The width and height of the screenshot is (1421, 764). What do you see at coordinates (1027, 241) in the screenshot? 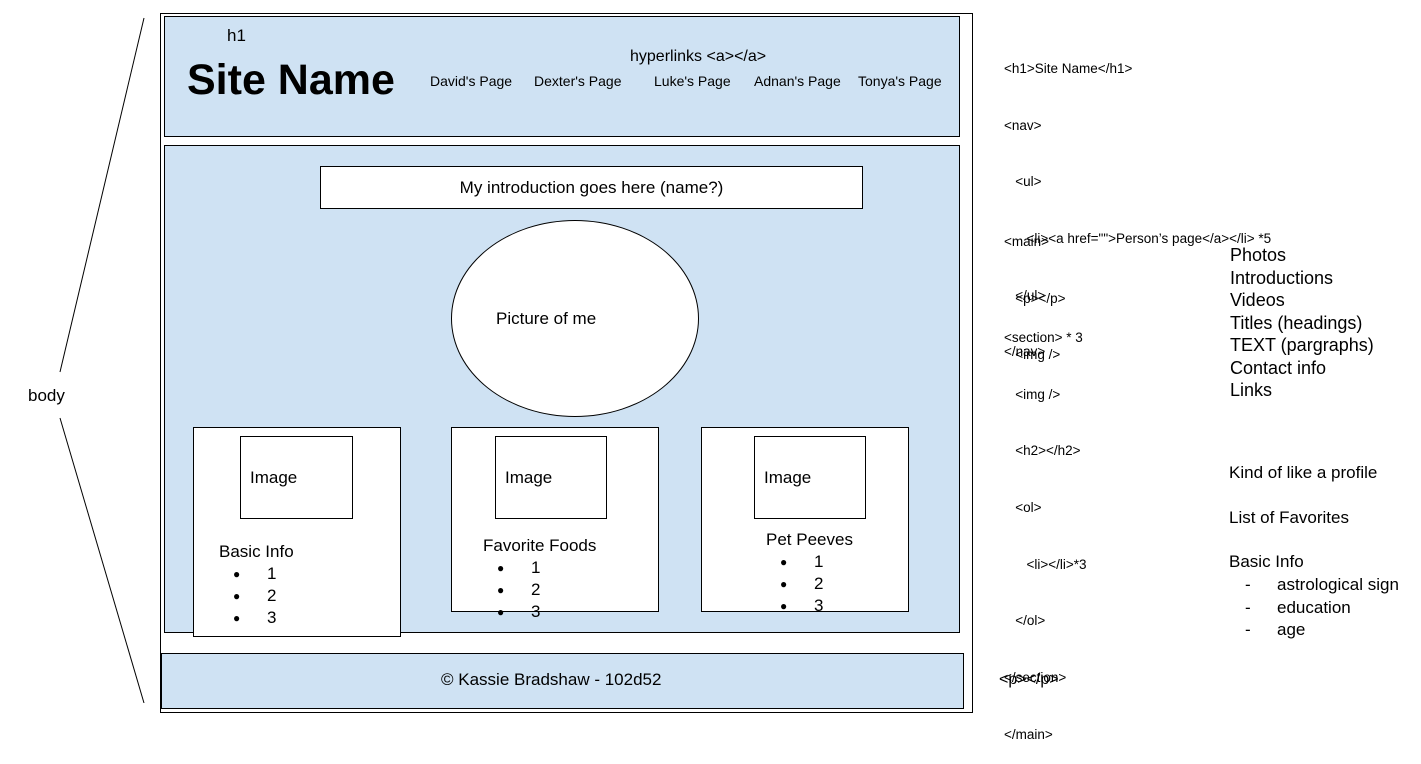
I see `code-line: <main>` at bounding box center [1027, 241].